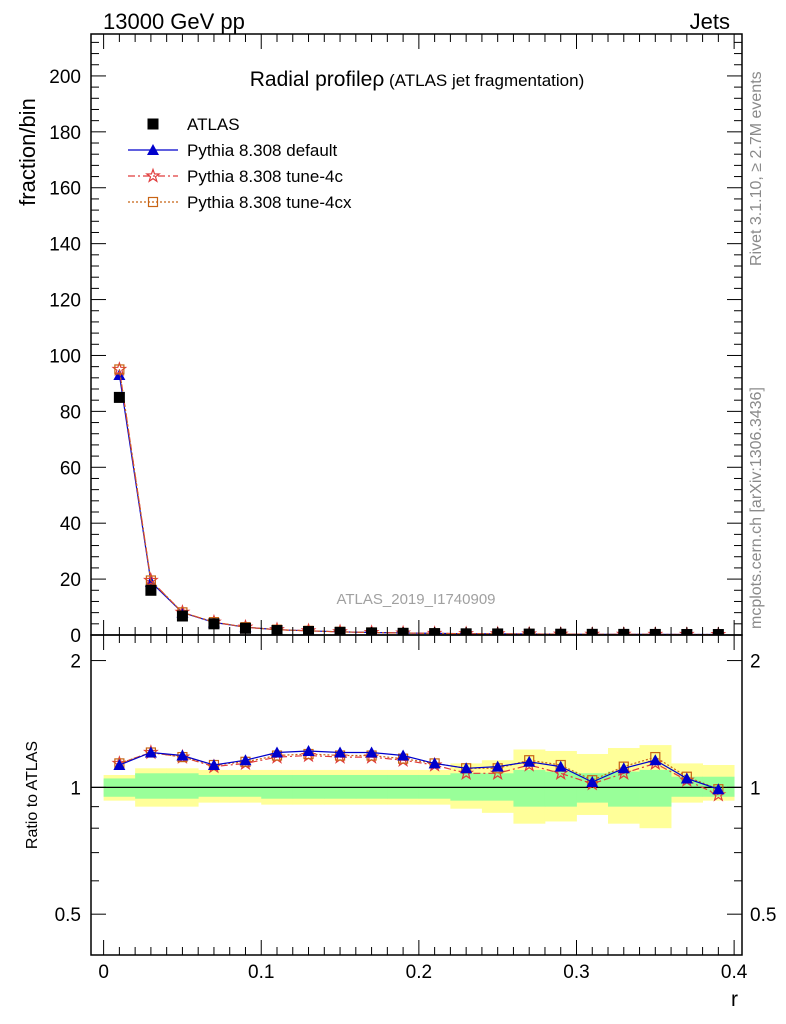  I want to click on ratio-ytick-label-right: 1, so click(755, 788).